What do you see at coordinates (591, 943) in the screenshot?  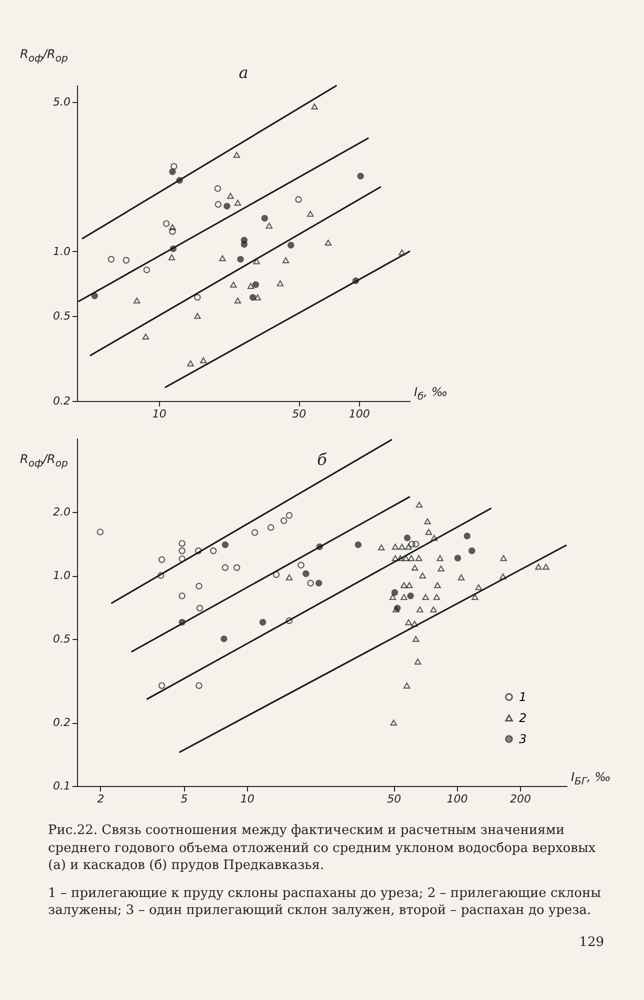 I see `text: 129` at bounding box center [591, 943].